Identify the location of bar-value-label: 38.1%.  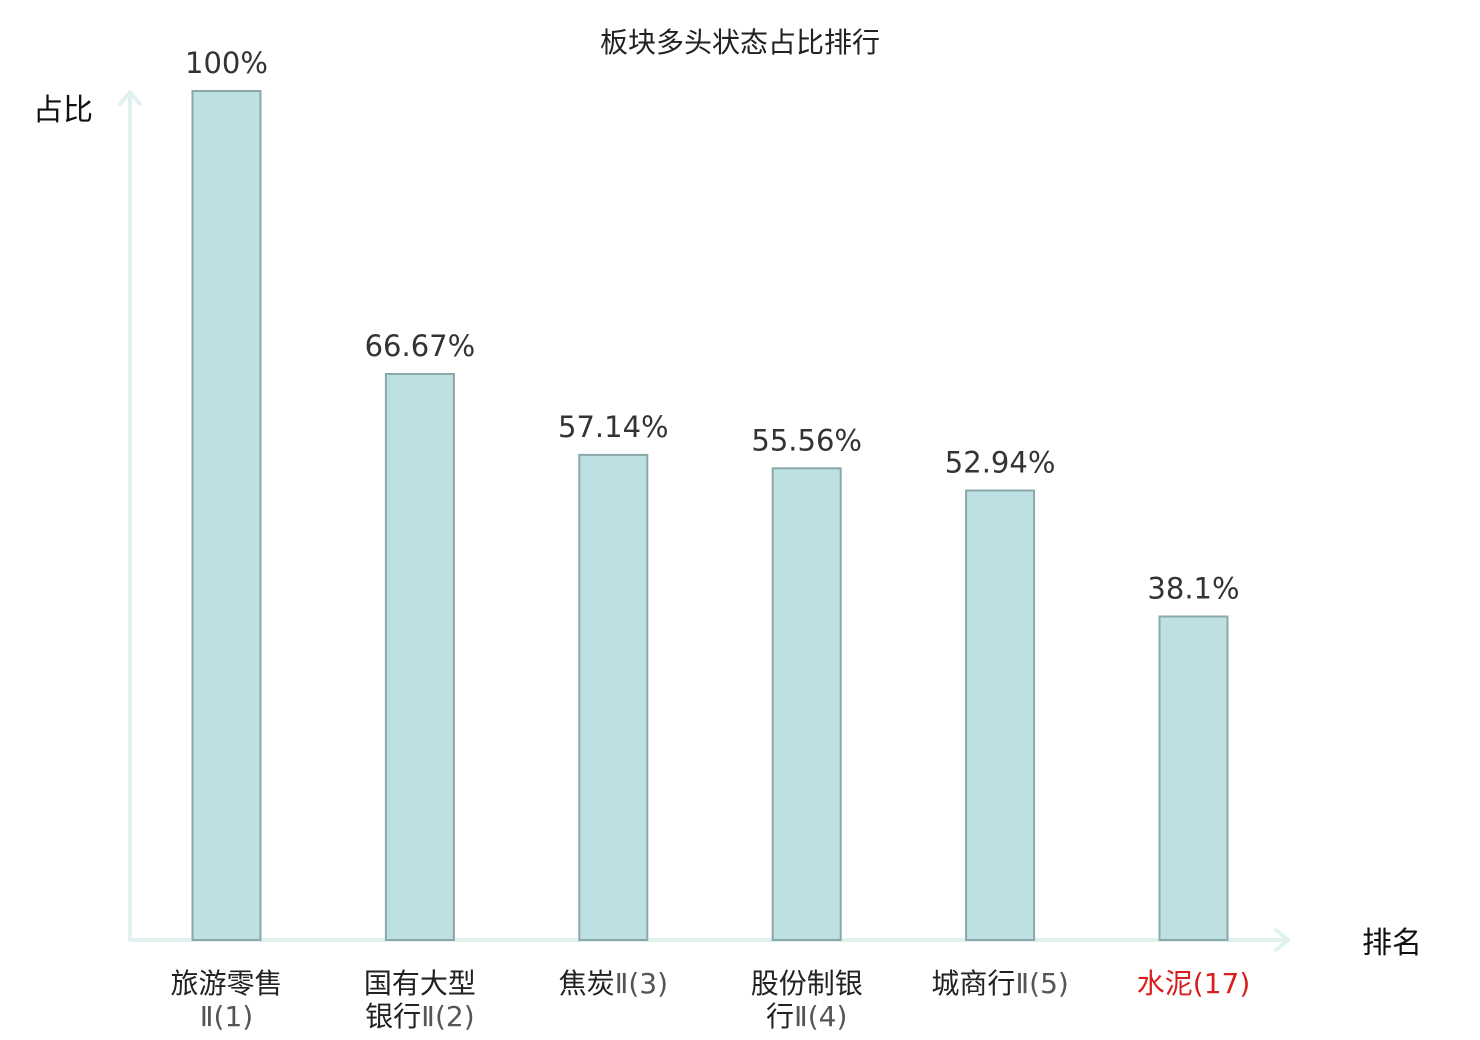
(1193, 589).